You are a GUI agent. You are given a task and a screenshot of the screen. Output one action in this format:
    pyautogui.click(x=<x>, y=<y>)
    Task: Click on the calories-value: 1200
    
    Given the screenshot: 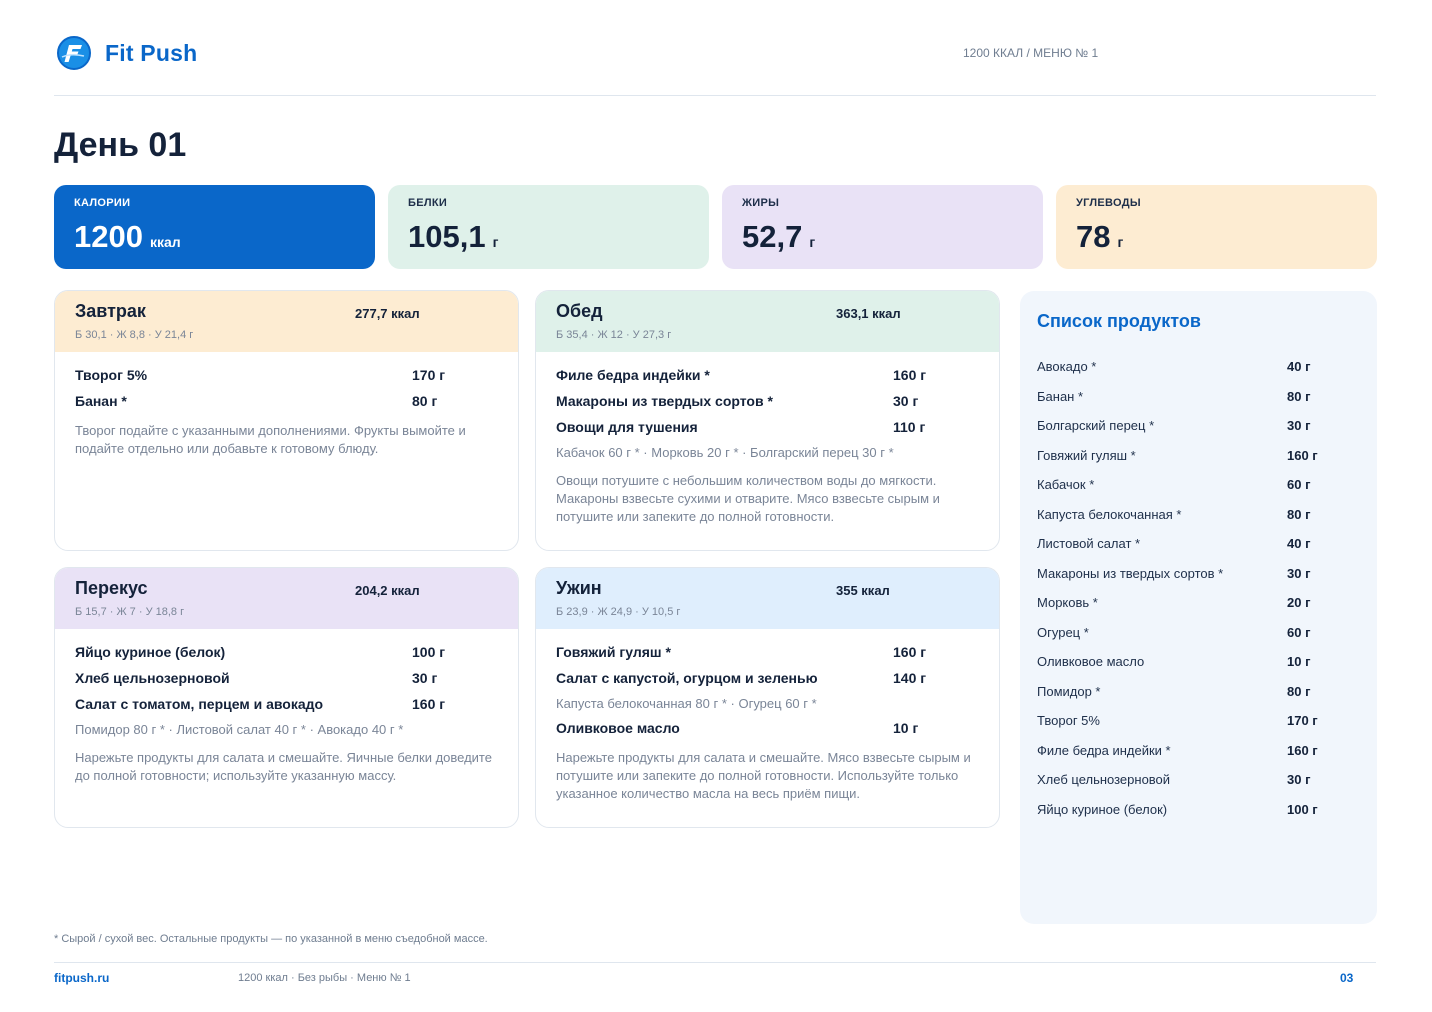 What is the action you would take?
    pyautogui.click(x=108, y=236)
    